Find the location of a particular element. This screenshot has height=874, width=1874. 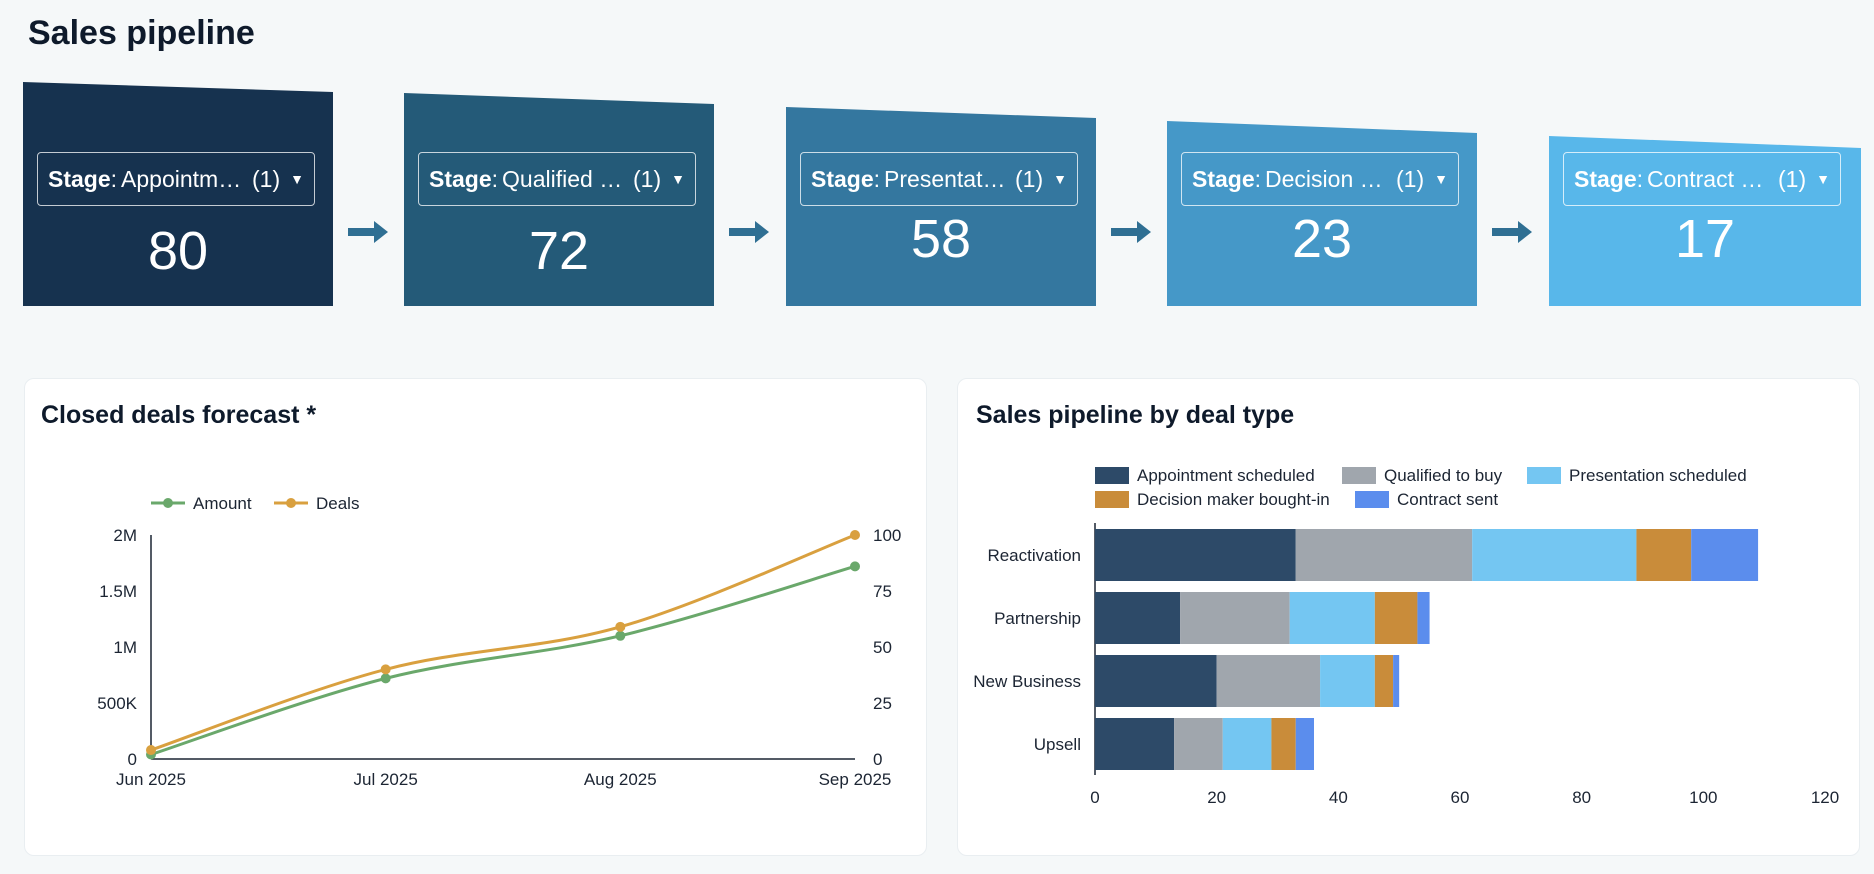

legend-label-deals: Deals is located at coordinates (337, 503).